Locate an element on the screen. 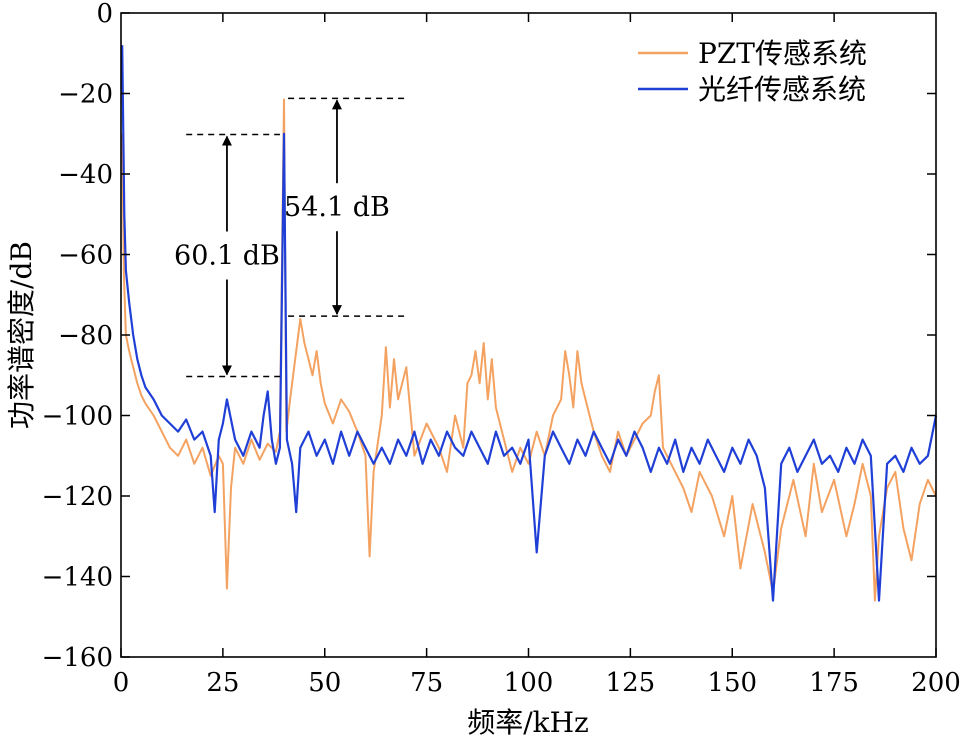 Image resolution: width=962 pixels, height=743 pixels. y-tick-label: −80 is located at coordinates (85, 336).